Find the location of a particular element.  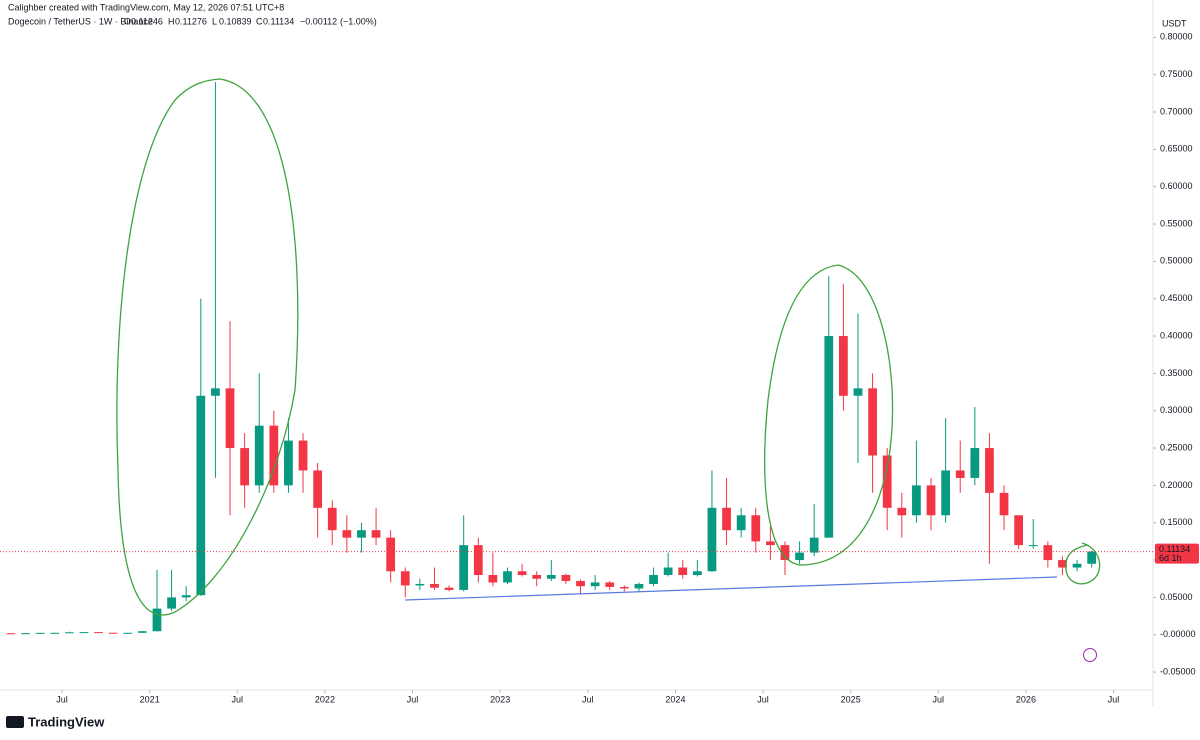

annotation-ellipse is located at coordinates (207, 347).